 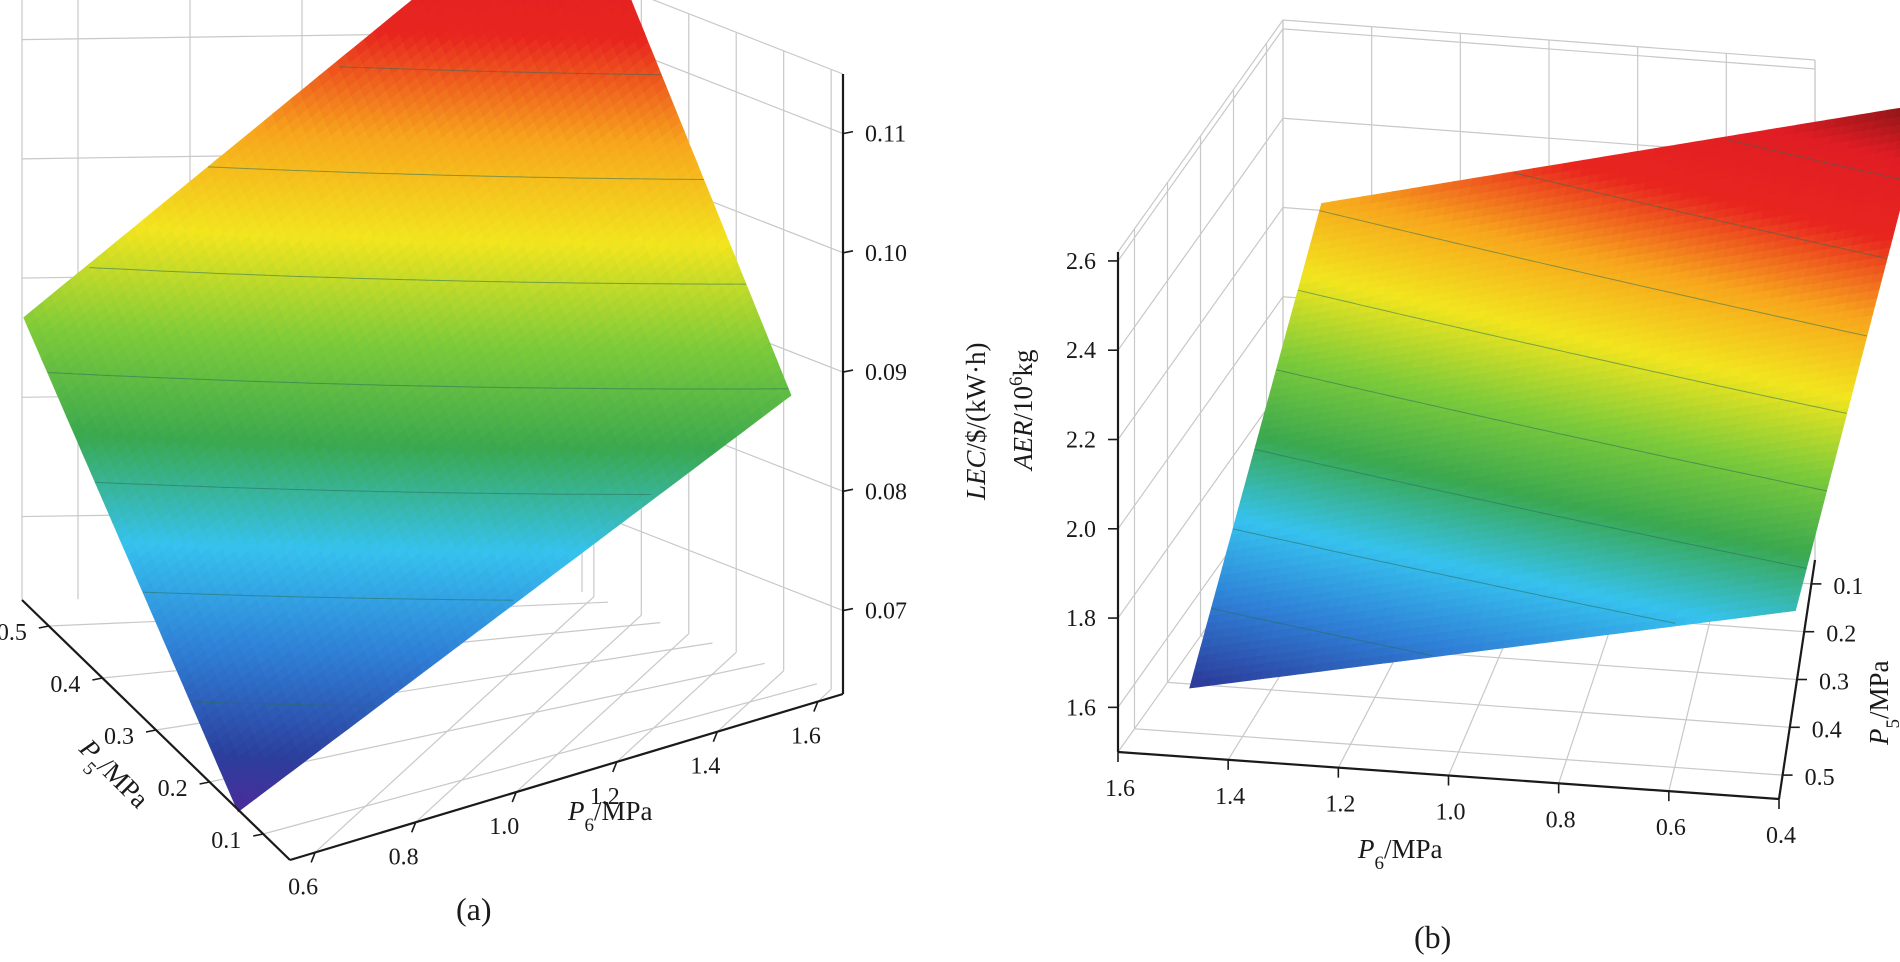 What do you see at coordinates (119, 737) in the screenshot?
I see `panel-a-y-tick-label: 0.3` at bounding box center [119, 737].